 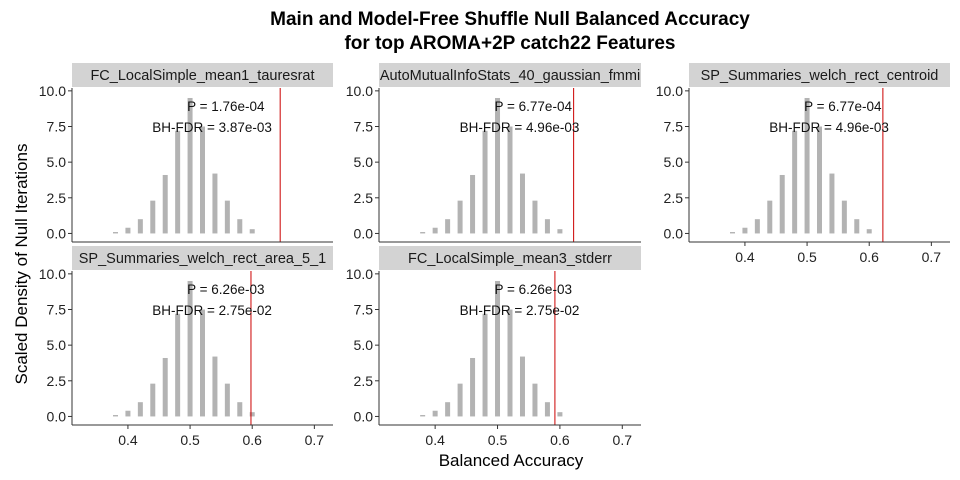 I want to click on p-value-label: P = 6.26e-03, so click(x=225, y=289).